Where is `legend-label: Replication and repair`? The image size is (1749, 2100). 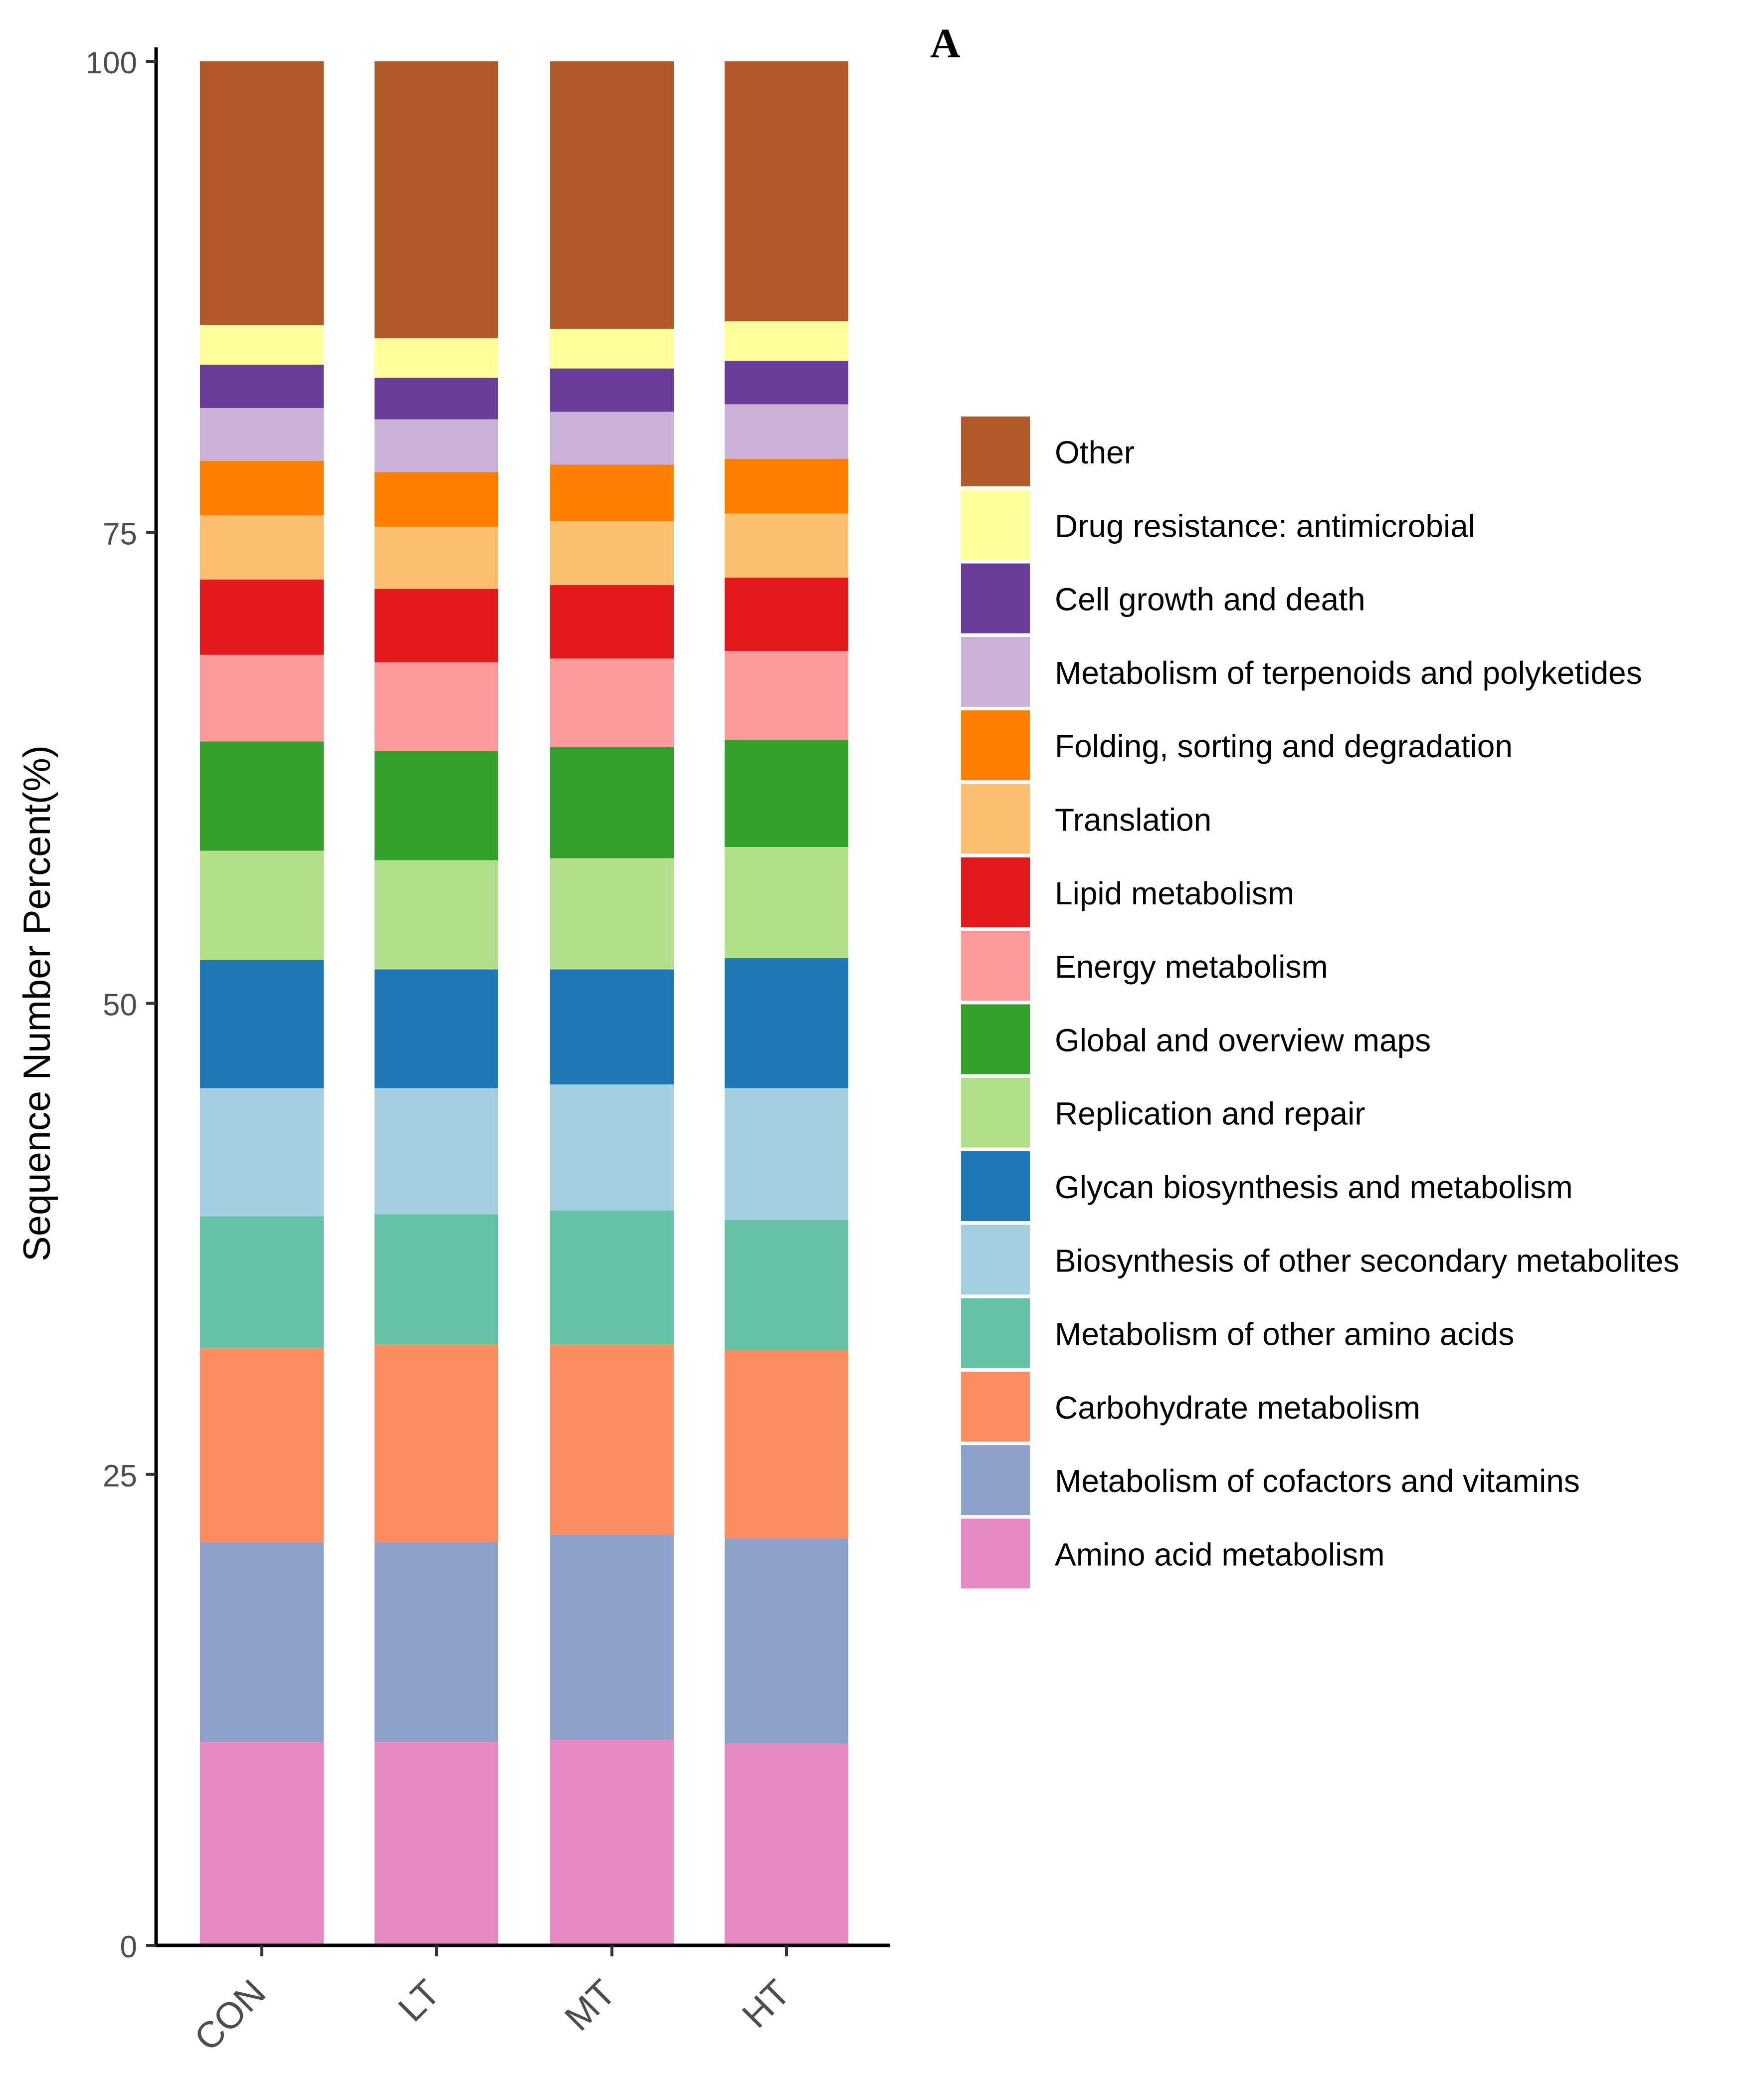
legend-label: Replication and repair is located at coordinates (1210, 1114).